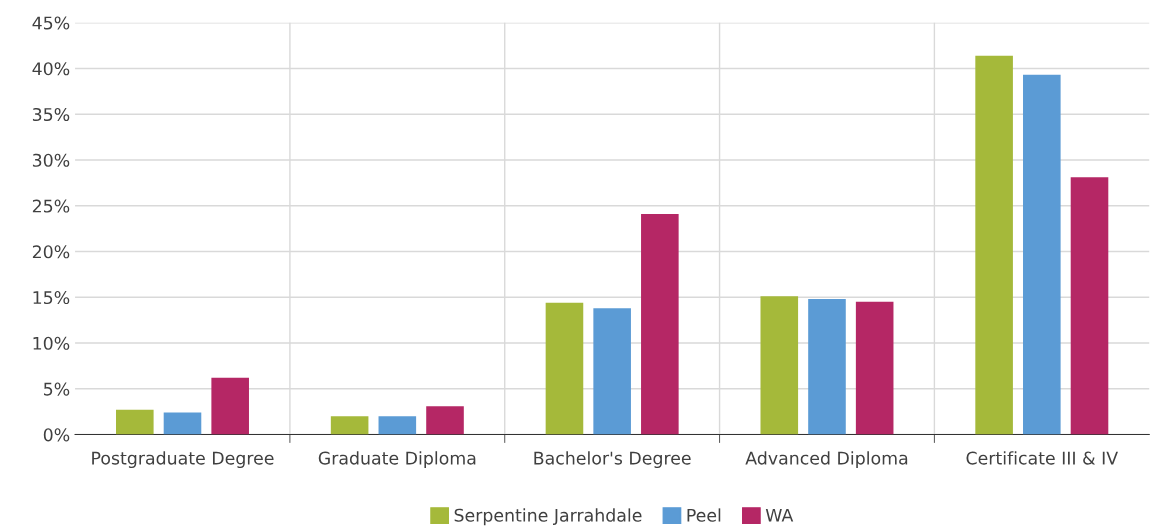  Describe the element at coordinates (51, 23) in the screenshot. I see `y-tick-label: 45%` at that location.